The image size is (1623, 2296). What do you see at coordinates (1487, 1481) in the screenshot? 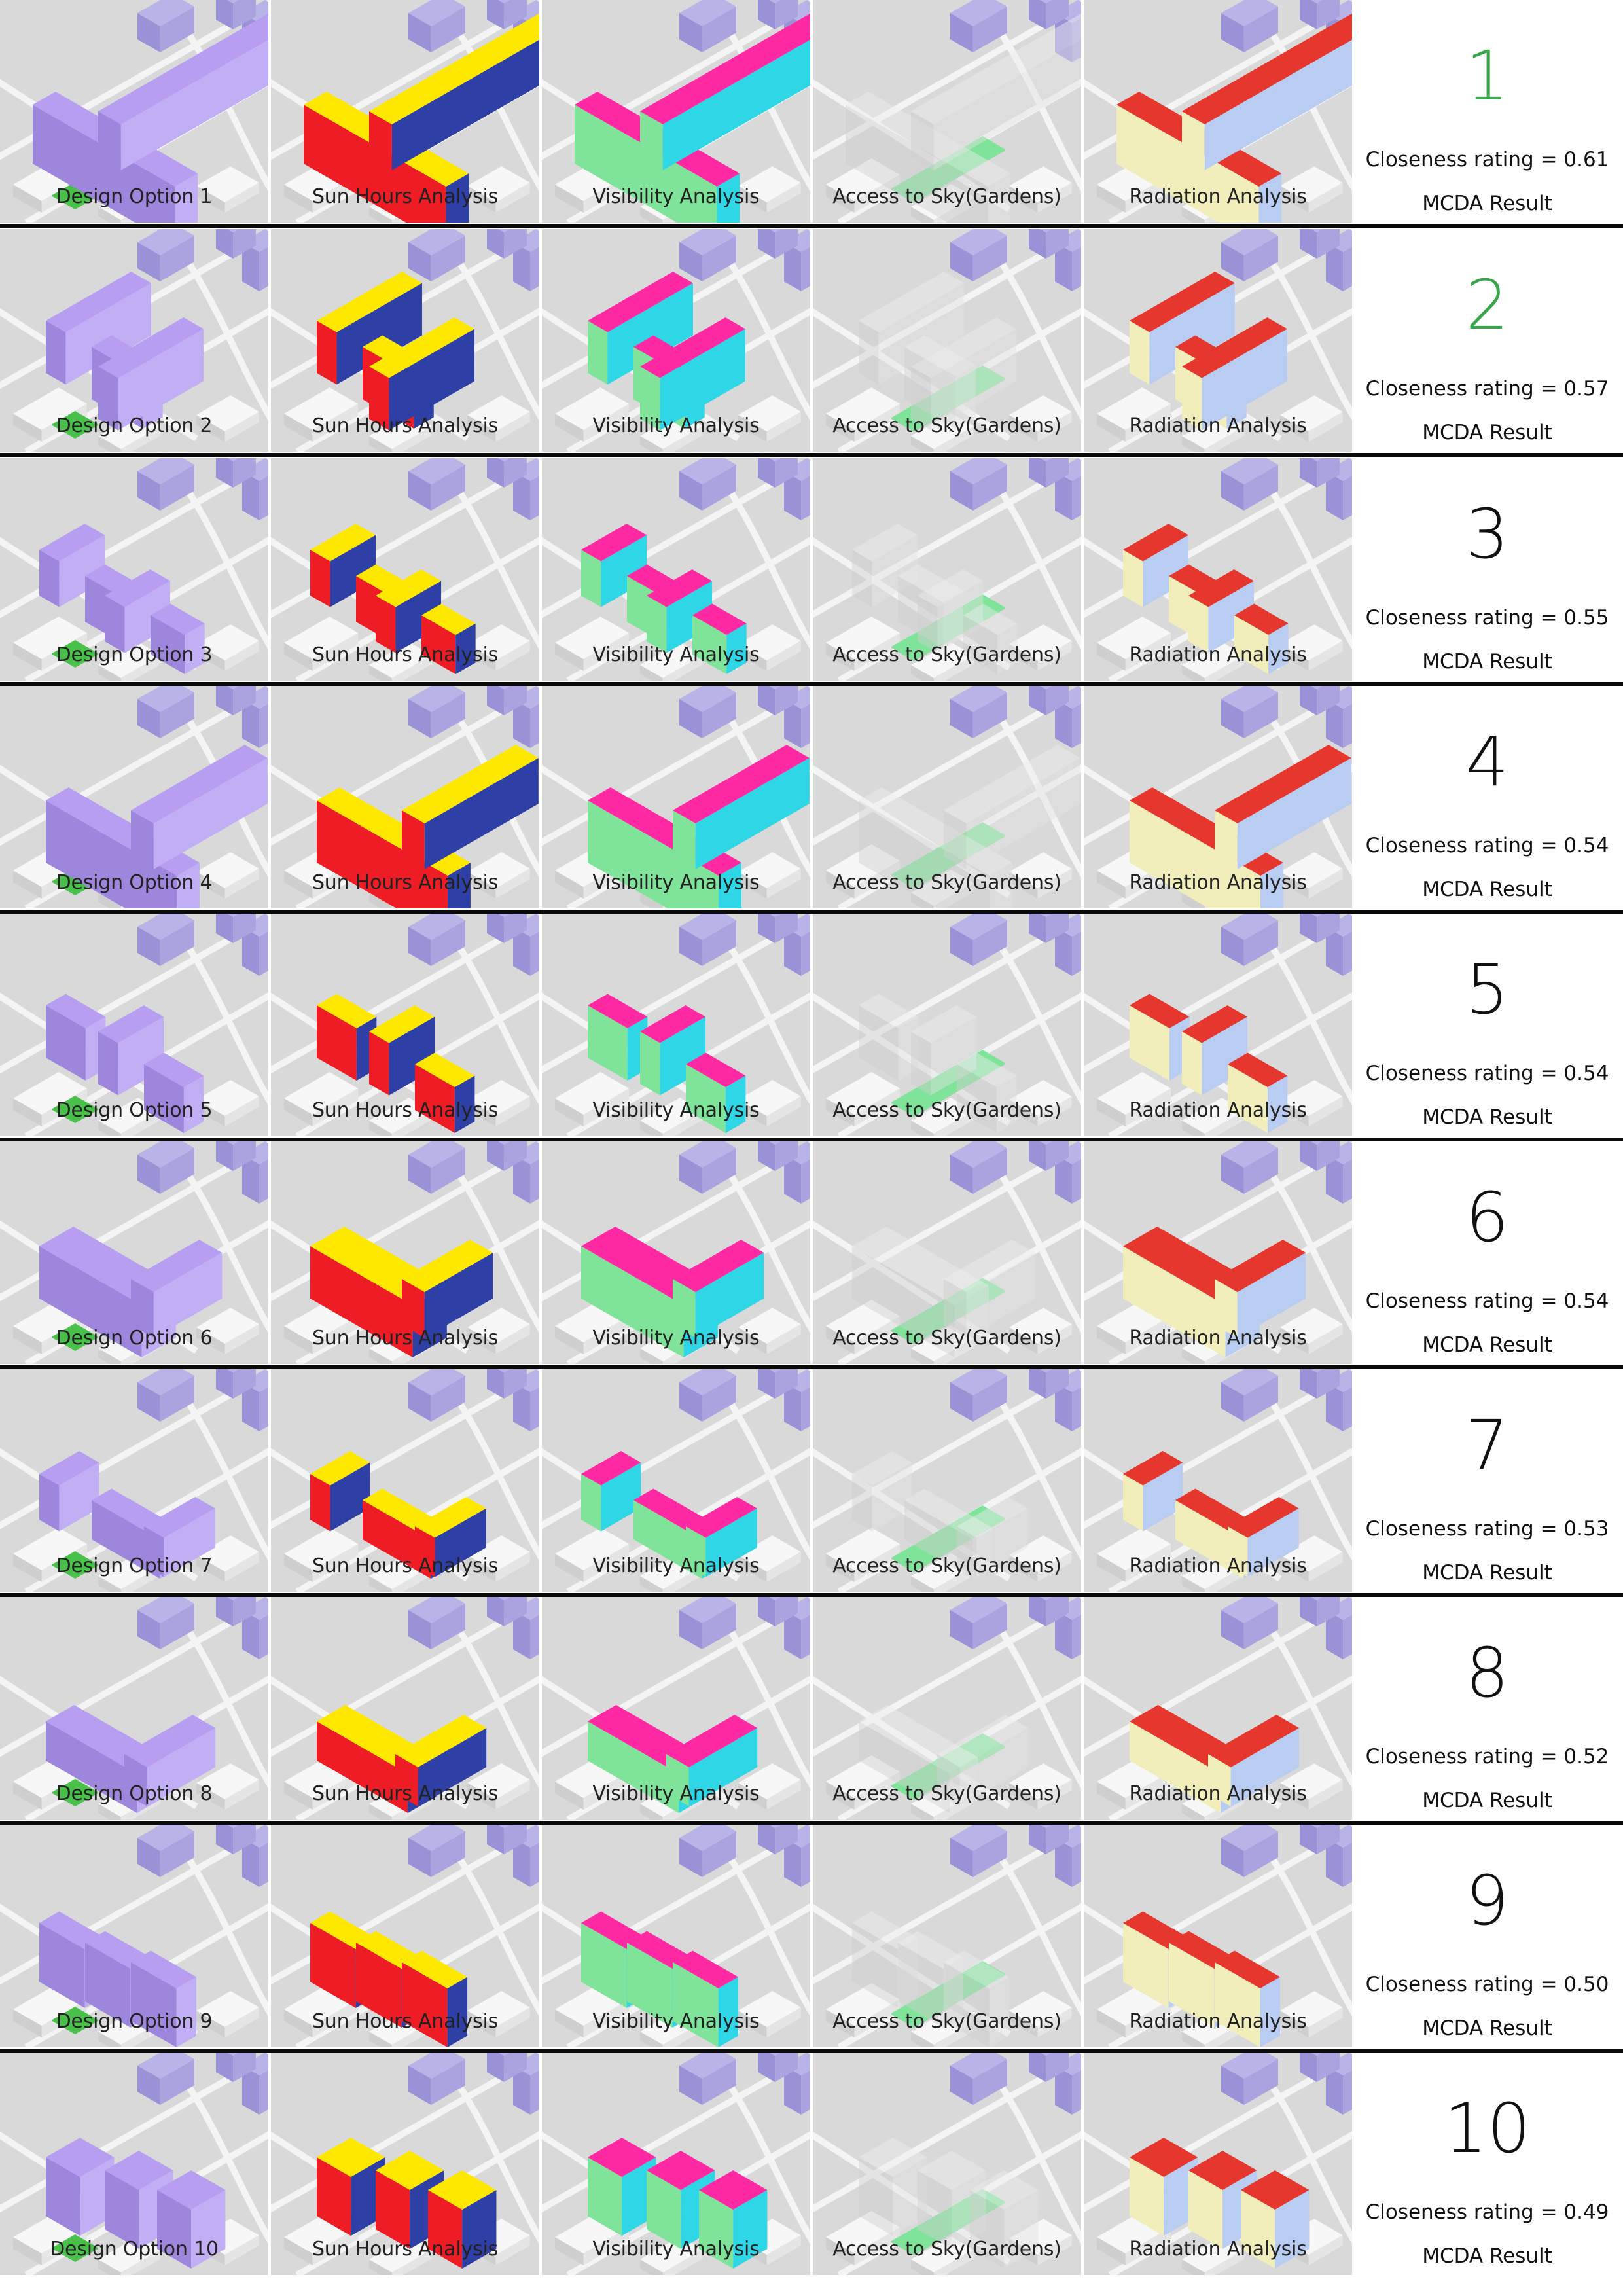
I see `mcda-result: 7 Closeness rating = 0.53 MCDA Result` at bounding box center [1487, 1481].